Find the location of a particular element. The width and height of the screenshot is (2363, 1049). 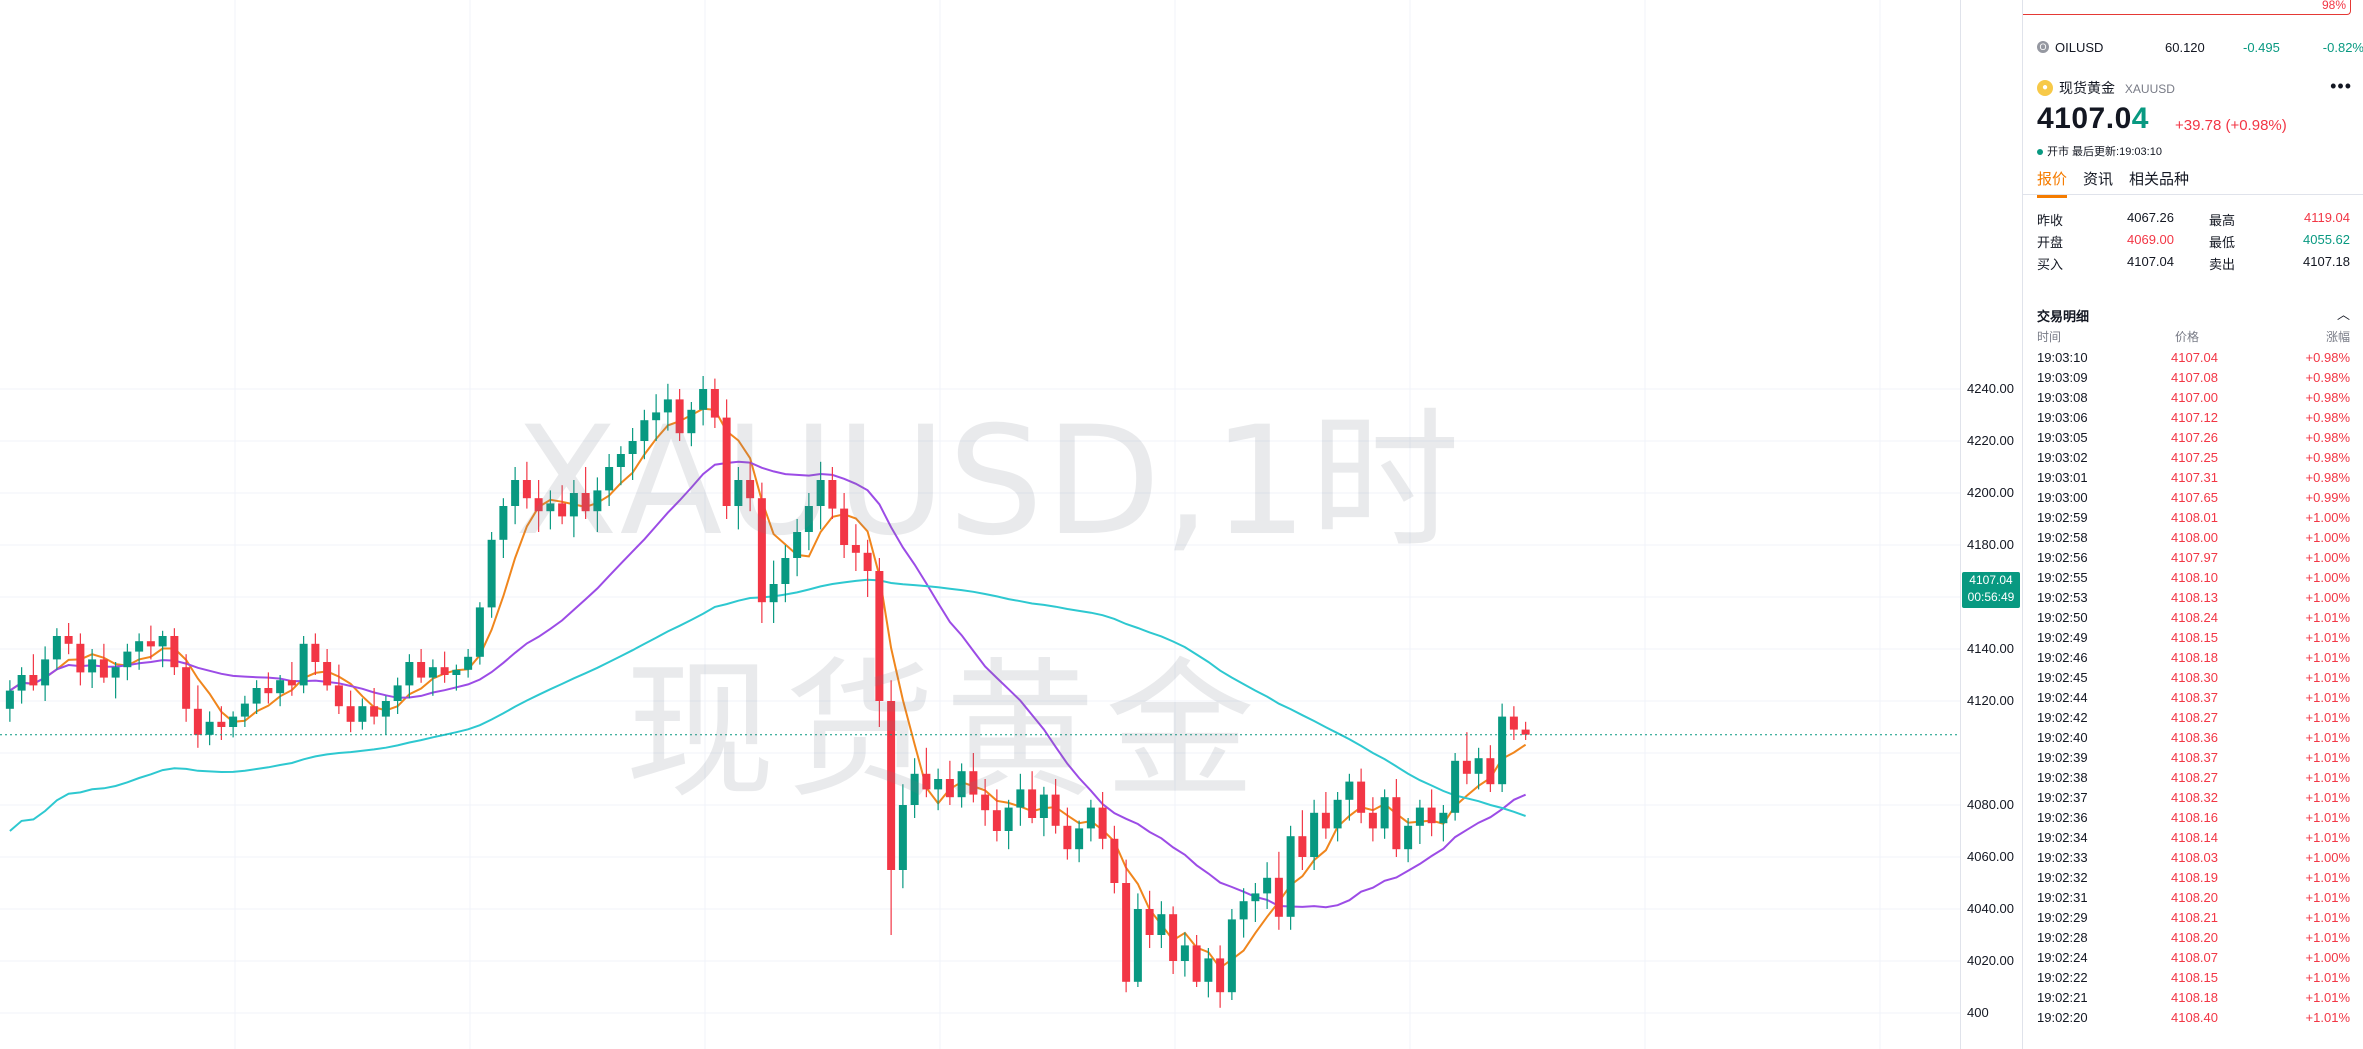

trade-price: 4108.40 is located at coordinates (2194, 1017).